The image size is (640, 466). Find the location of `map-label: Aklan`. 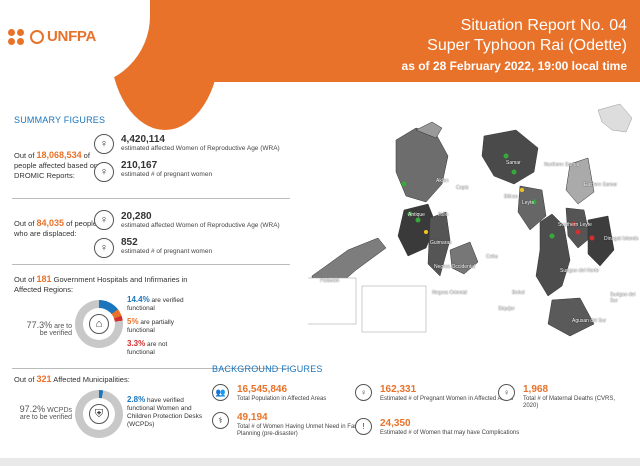

map-label: Aklan is located at coordinates (442, 181).